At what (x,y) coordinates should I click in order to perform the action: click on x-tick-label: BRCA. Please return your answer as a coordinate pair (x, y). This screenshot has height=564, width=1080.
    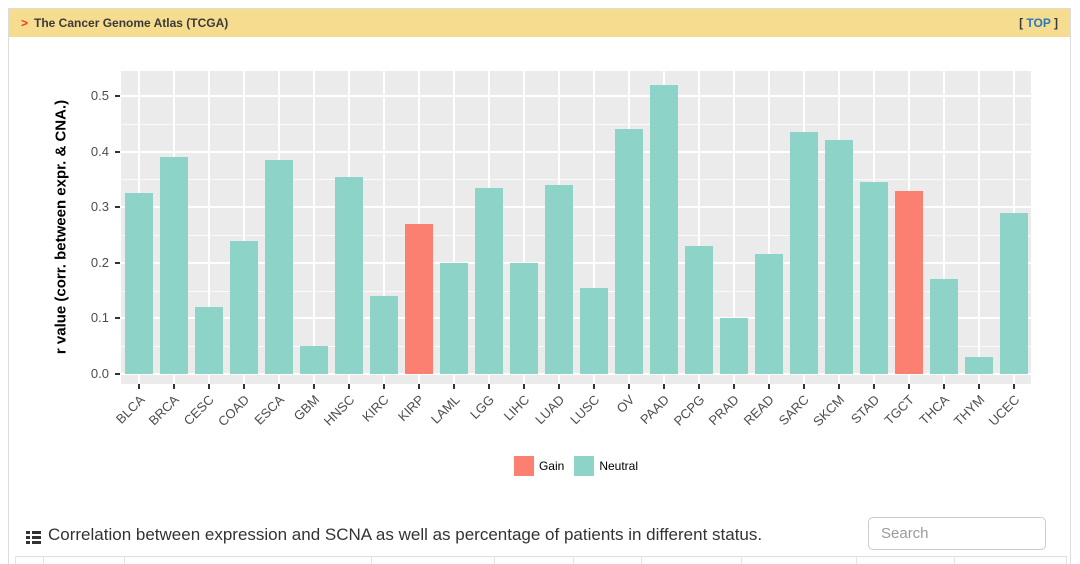
    Looking at the image, I should click on (164, 410).